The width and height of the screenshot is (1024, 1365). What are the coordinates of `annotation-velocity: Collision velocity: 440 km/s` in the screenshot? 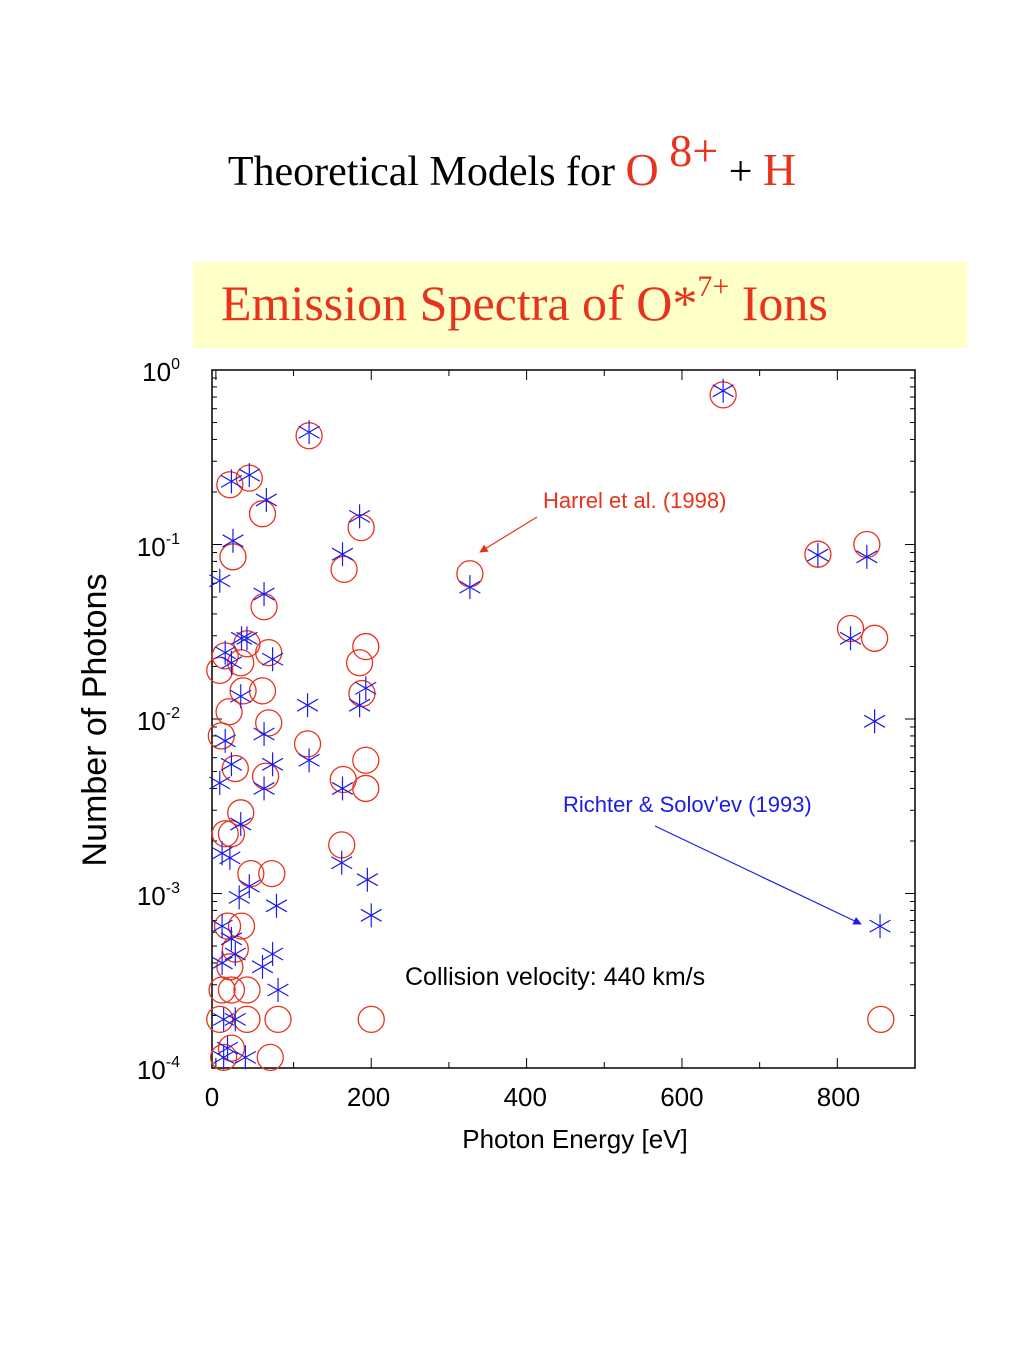 It's located at (555, 977).